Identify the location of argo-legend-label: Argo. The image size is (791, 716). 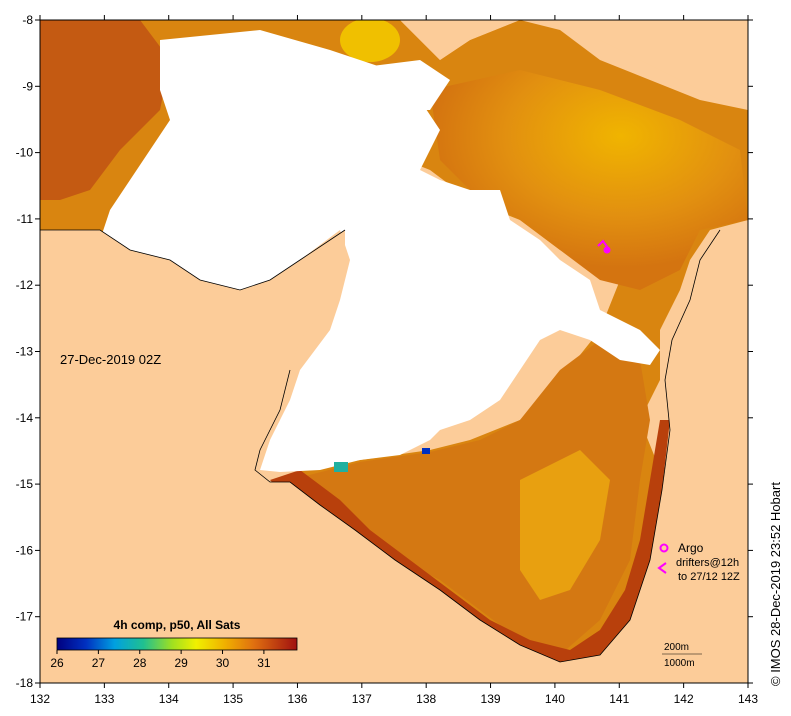
(691, 548).